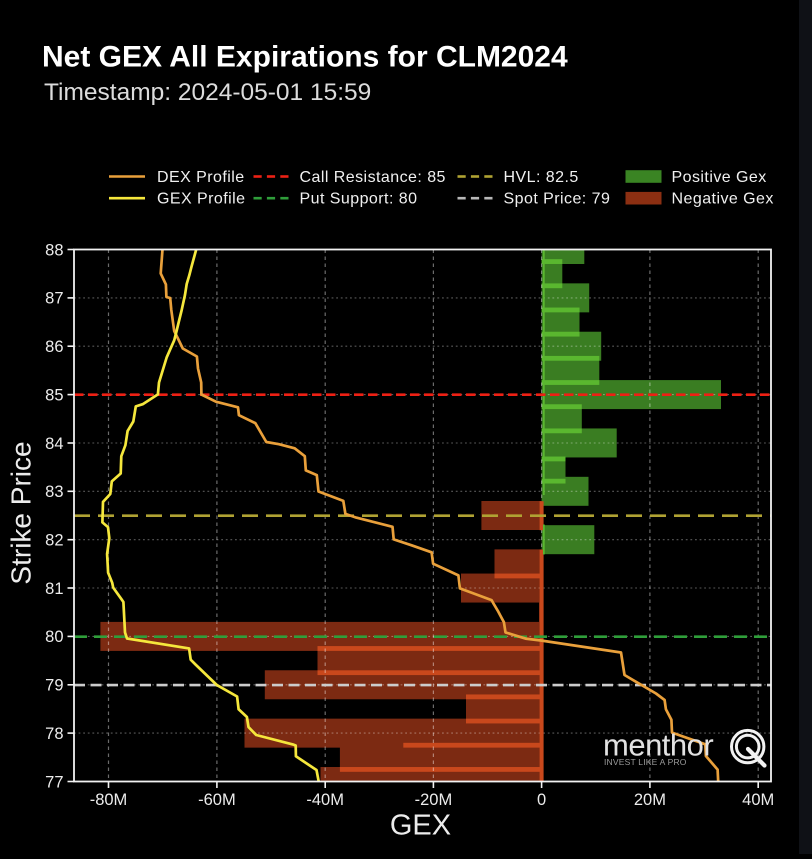  What do you see at coordinates (54, 395) in the screenshot?
I see `svg-text: 85` at bounding box center [54, 395].